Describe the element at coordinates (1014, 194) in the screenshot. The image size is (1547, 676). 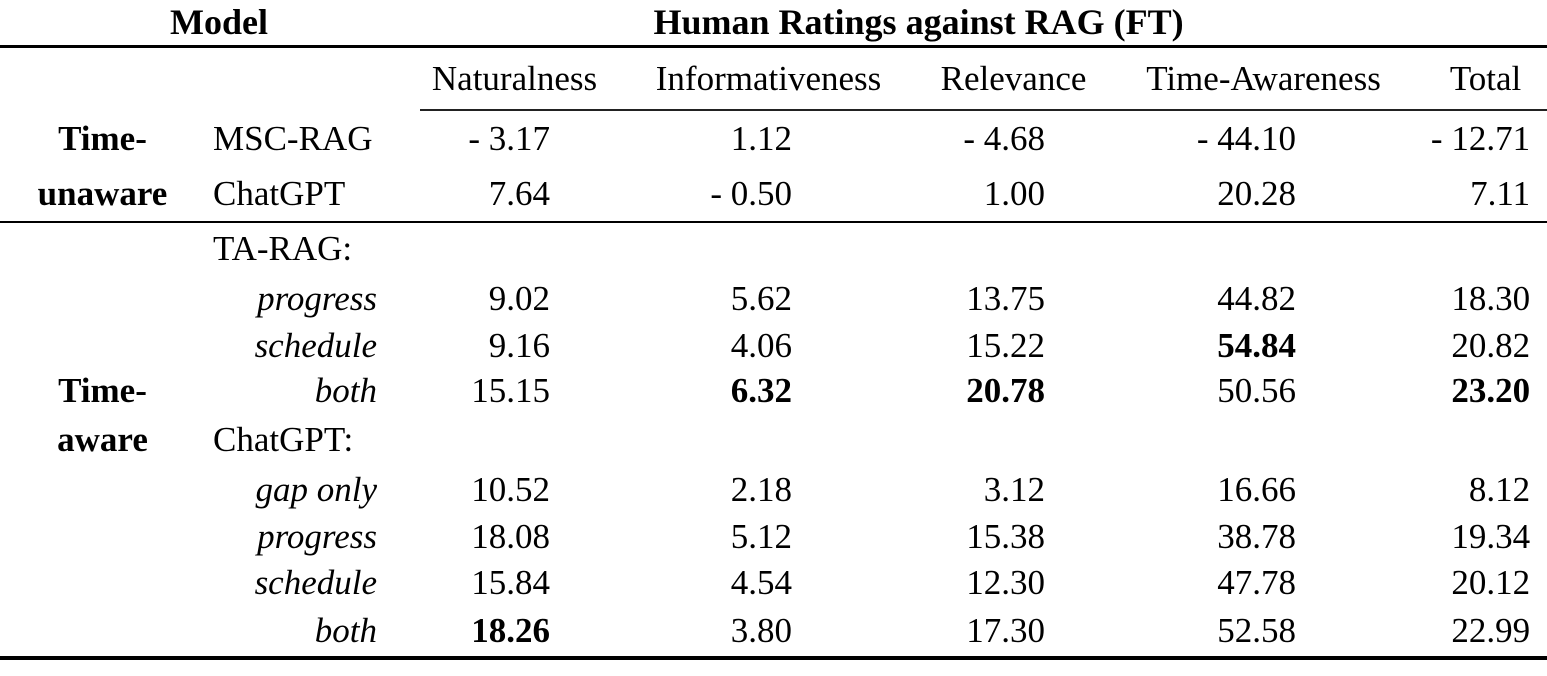
I see `cell-relevance: 1.00` at that location.